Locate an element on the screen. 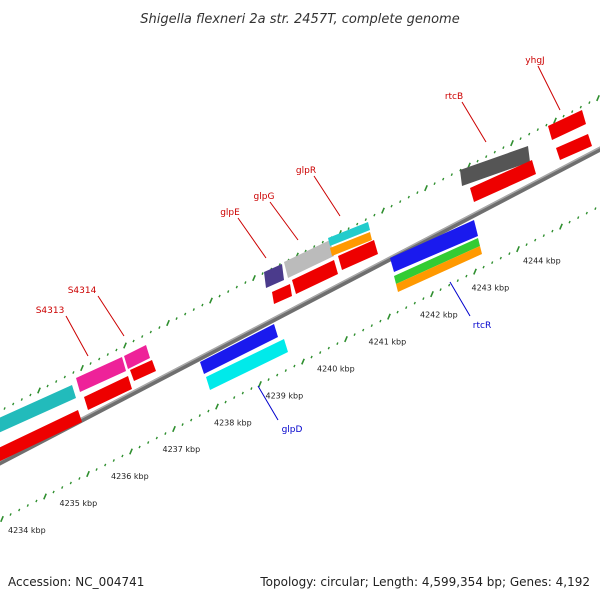  kbp-tick-label: 4234 kbp is located at coordinates (27, 530).